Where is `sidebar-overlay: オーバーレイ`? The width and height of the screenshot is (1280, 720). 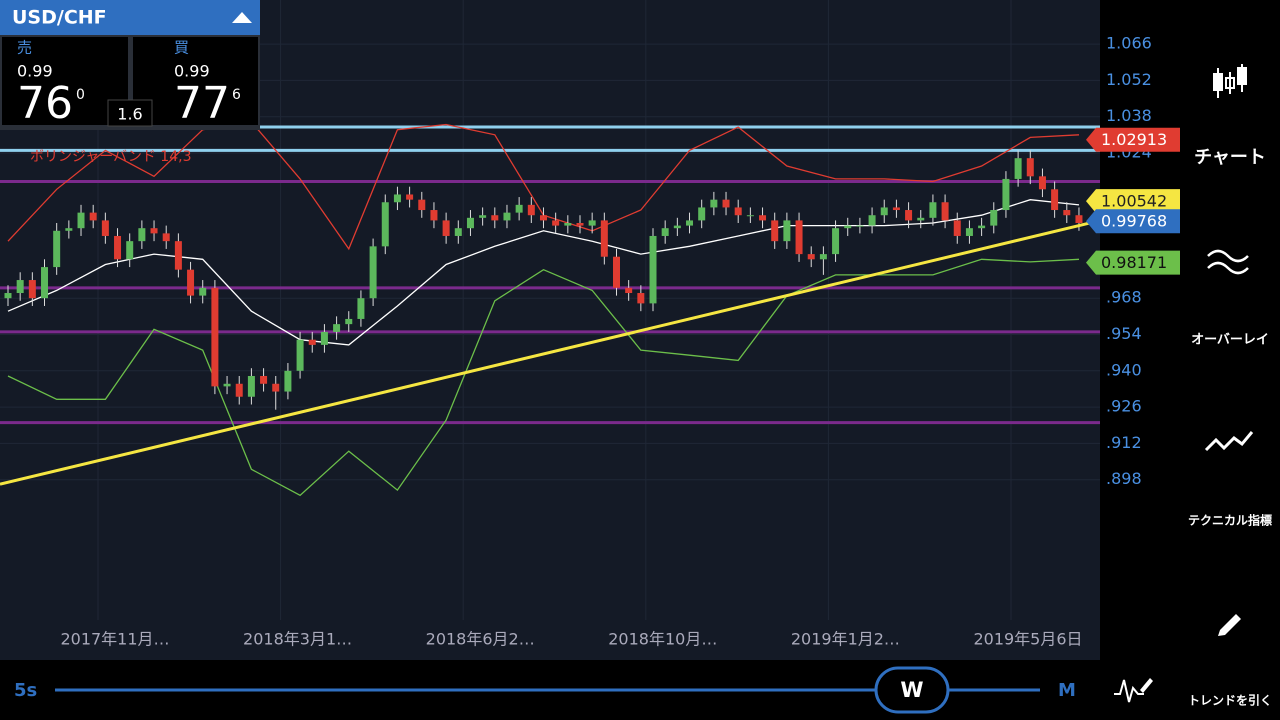 sidebar-overlay: オーバーレイ is located at coordinates (1230, 340).